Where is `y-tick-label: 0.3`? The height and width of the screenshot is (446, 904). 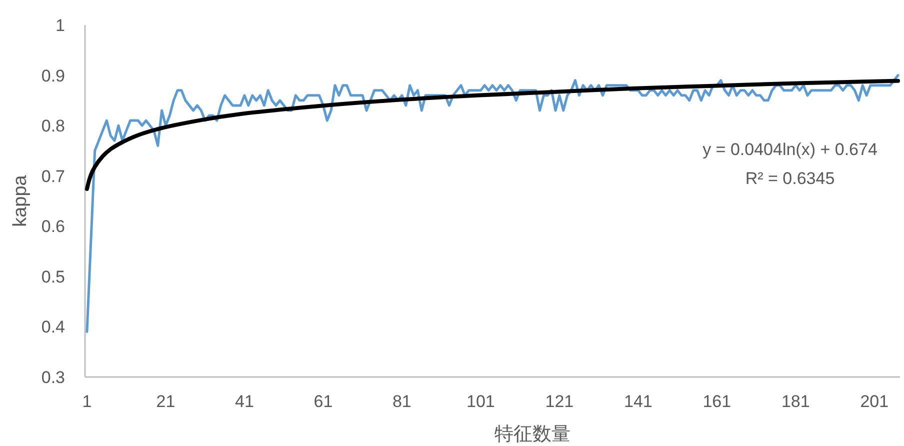
y-tick-label: 0.3 is located at coordinates (53, 377).